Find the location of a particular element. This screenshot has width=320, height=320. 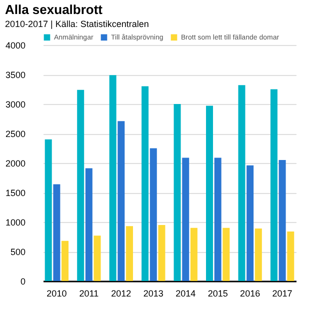

x-tick-label: 2011 is located at coordinates (89, 293).